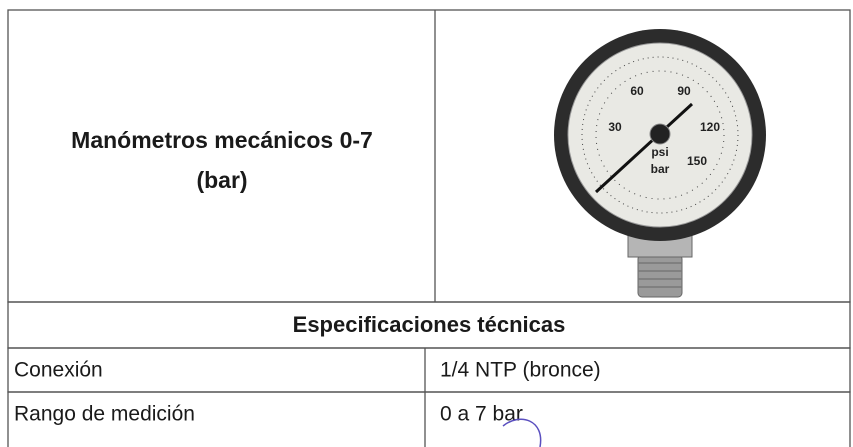 Image resolution: width=853 pixels, height=447 pixels. I want to click on spec-value: 1/4 NTP (bronce), so click(520, 370).